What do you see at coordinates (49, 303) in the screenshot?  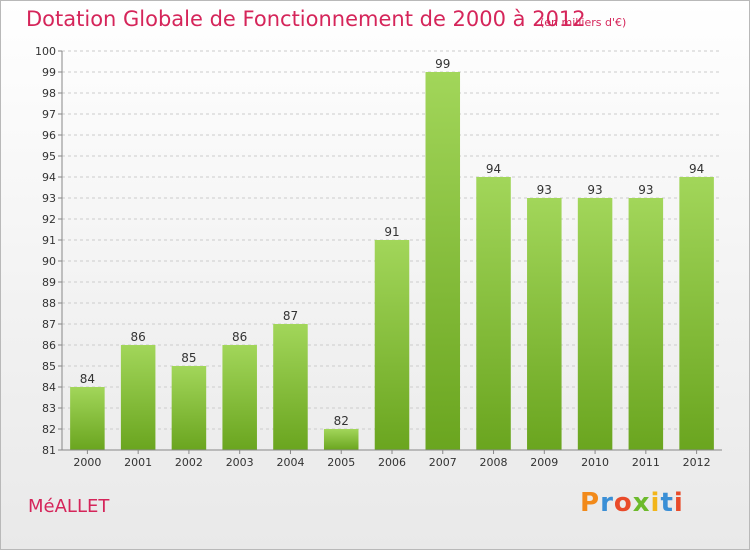 I see `y-tick-label: 88` at bounding box center [49, 303].